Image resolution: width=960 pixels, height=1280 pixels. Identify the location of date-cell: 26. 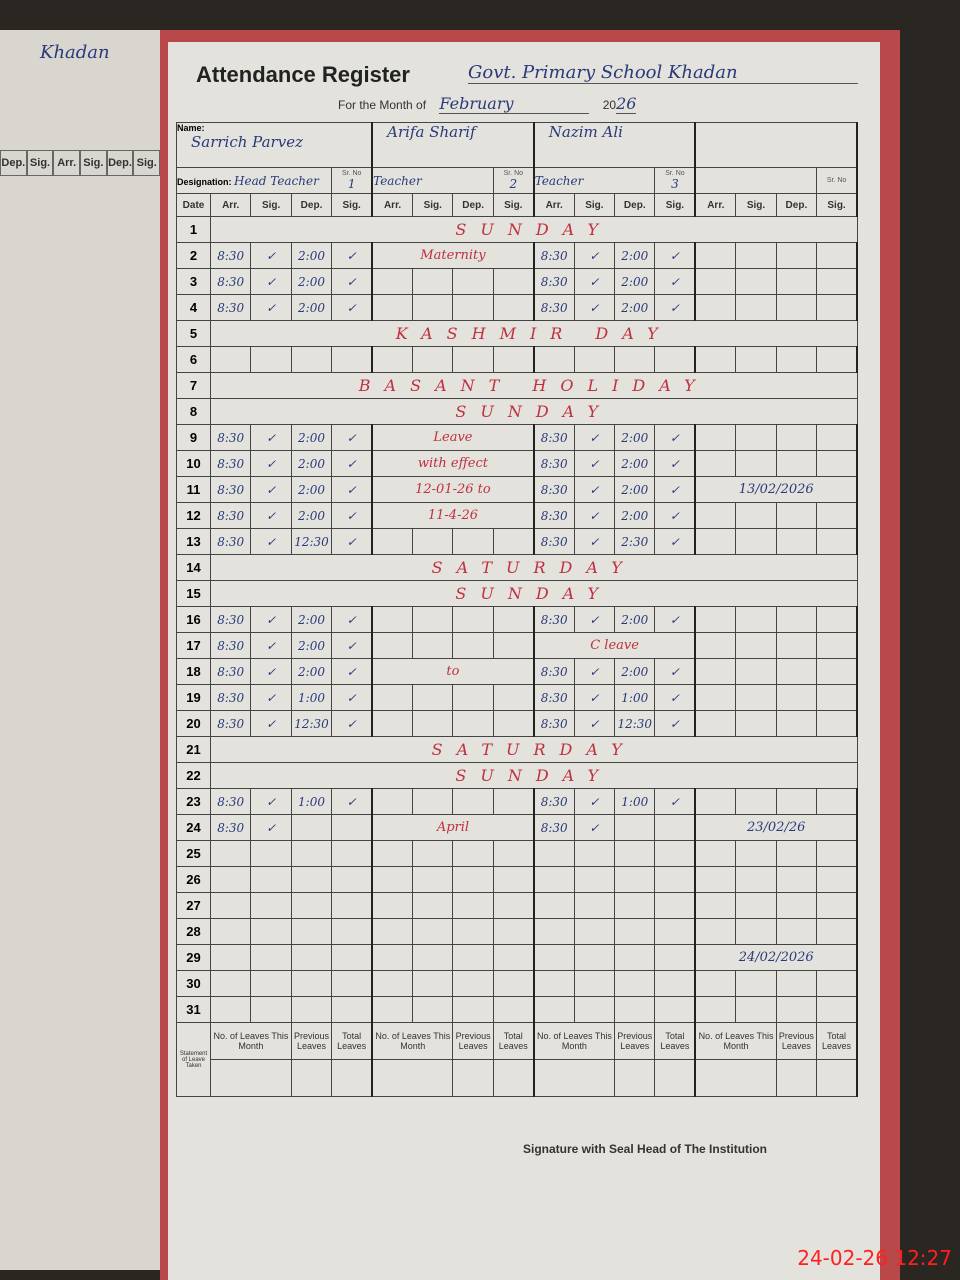
(193, 879).